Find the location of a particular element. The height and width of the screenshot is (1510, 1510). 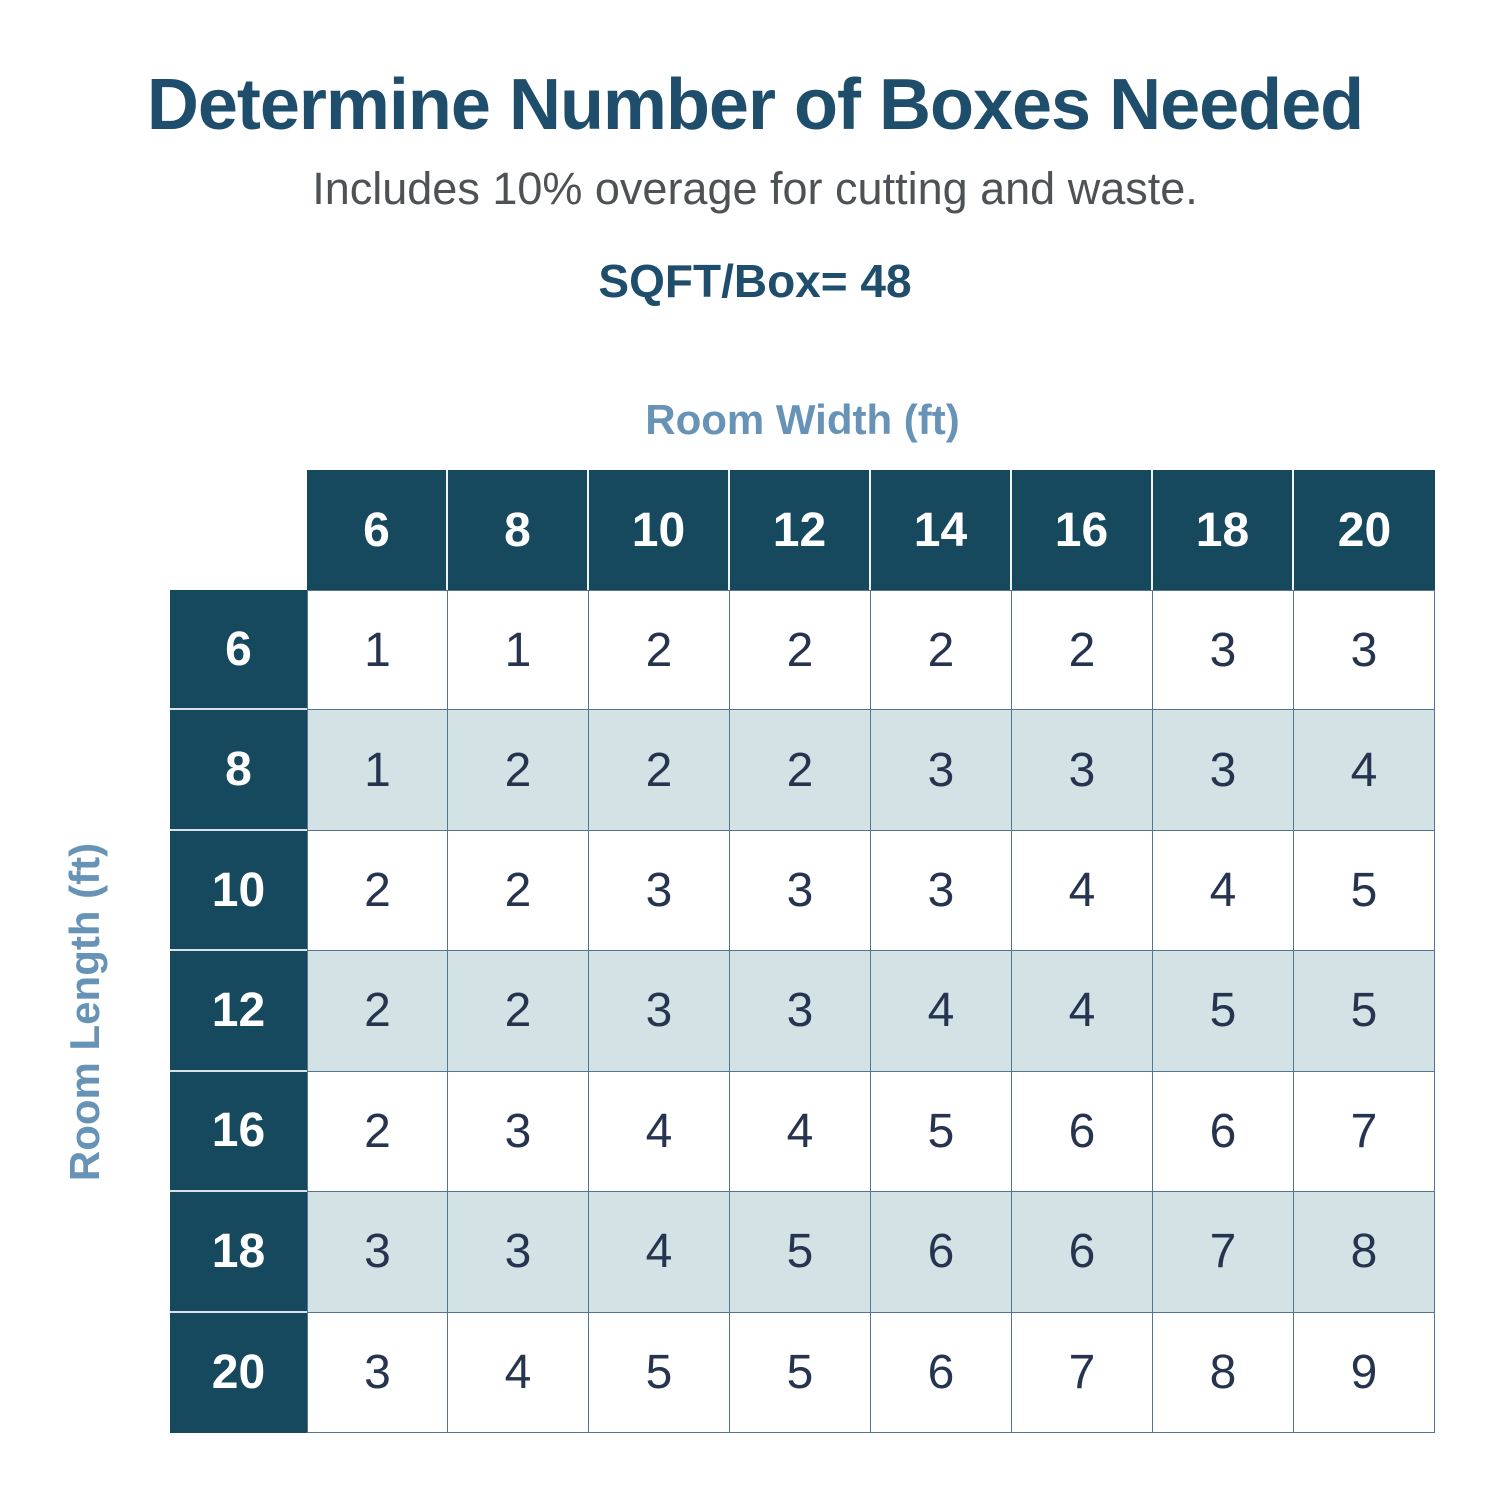

table-cell-l6-w12: 2 is located at coordinates (800, 650).